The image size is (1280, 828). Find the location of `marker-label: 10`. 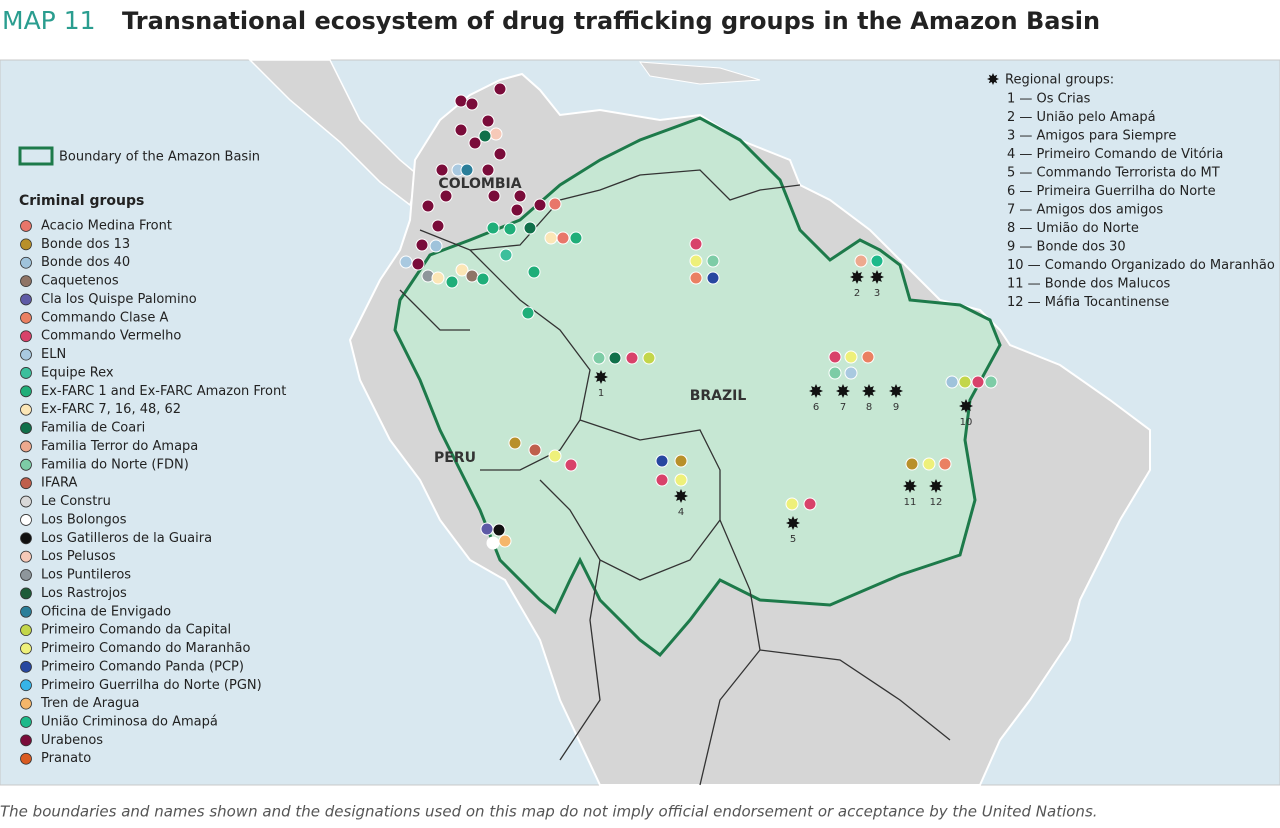

marker-label: 10 is located at coordinates (966, 422).